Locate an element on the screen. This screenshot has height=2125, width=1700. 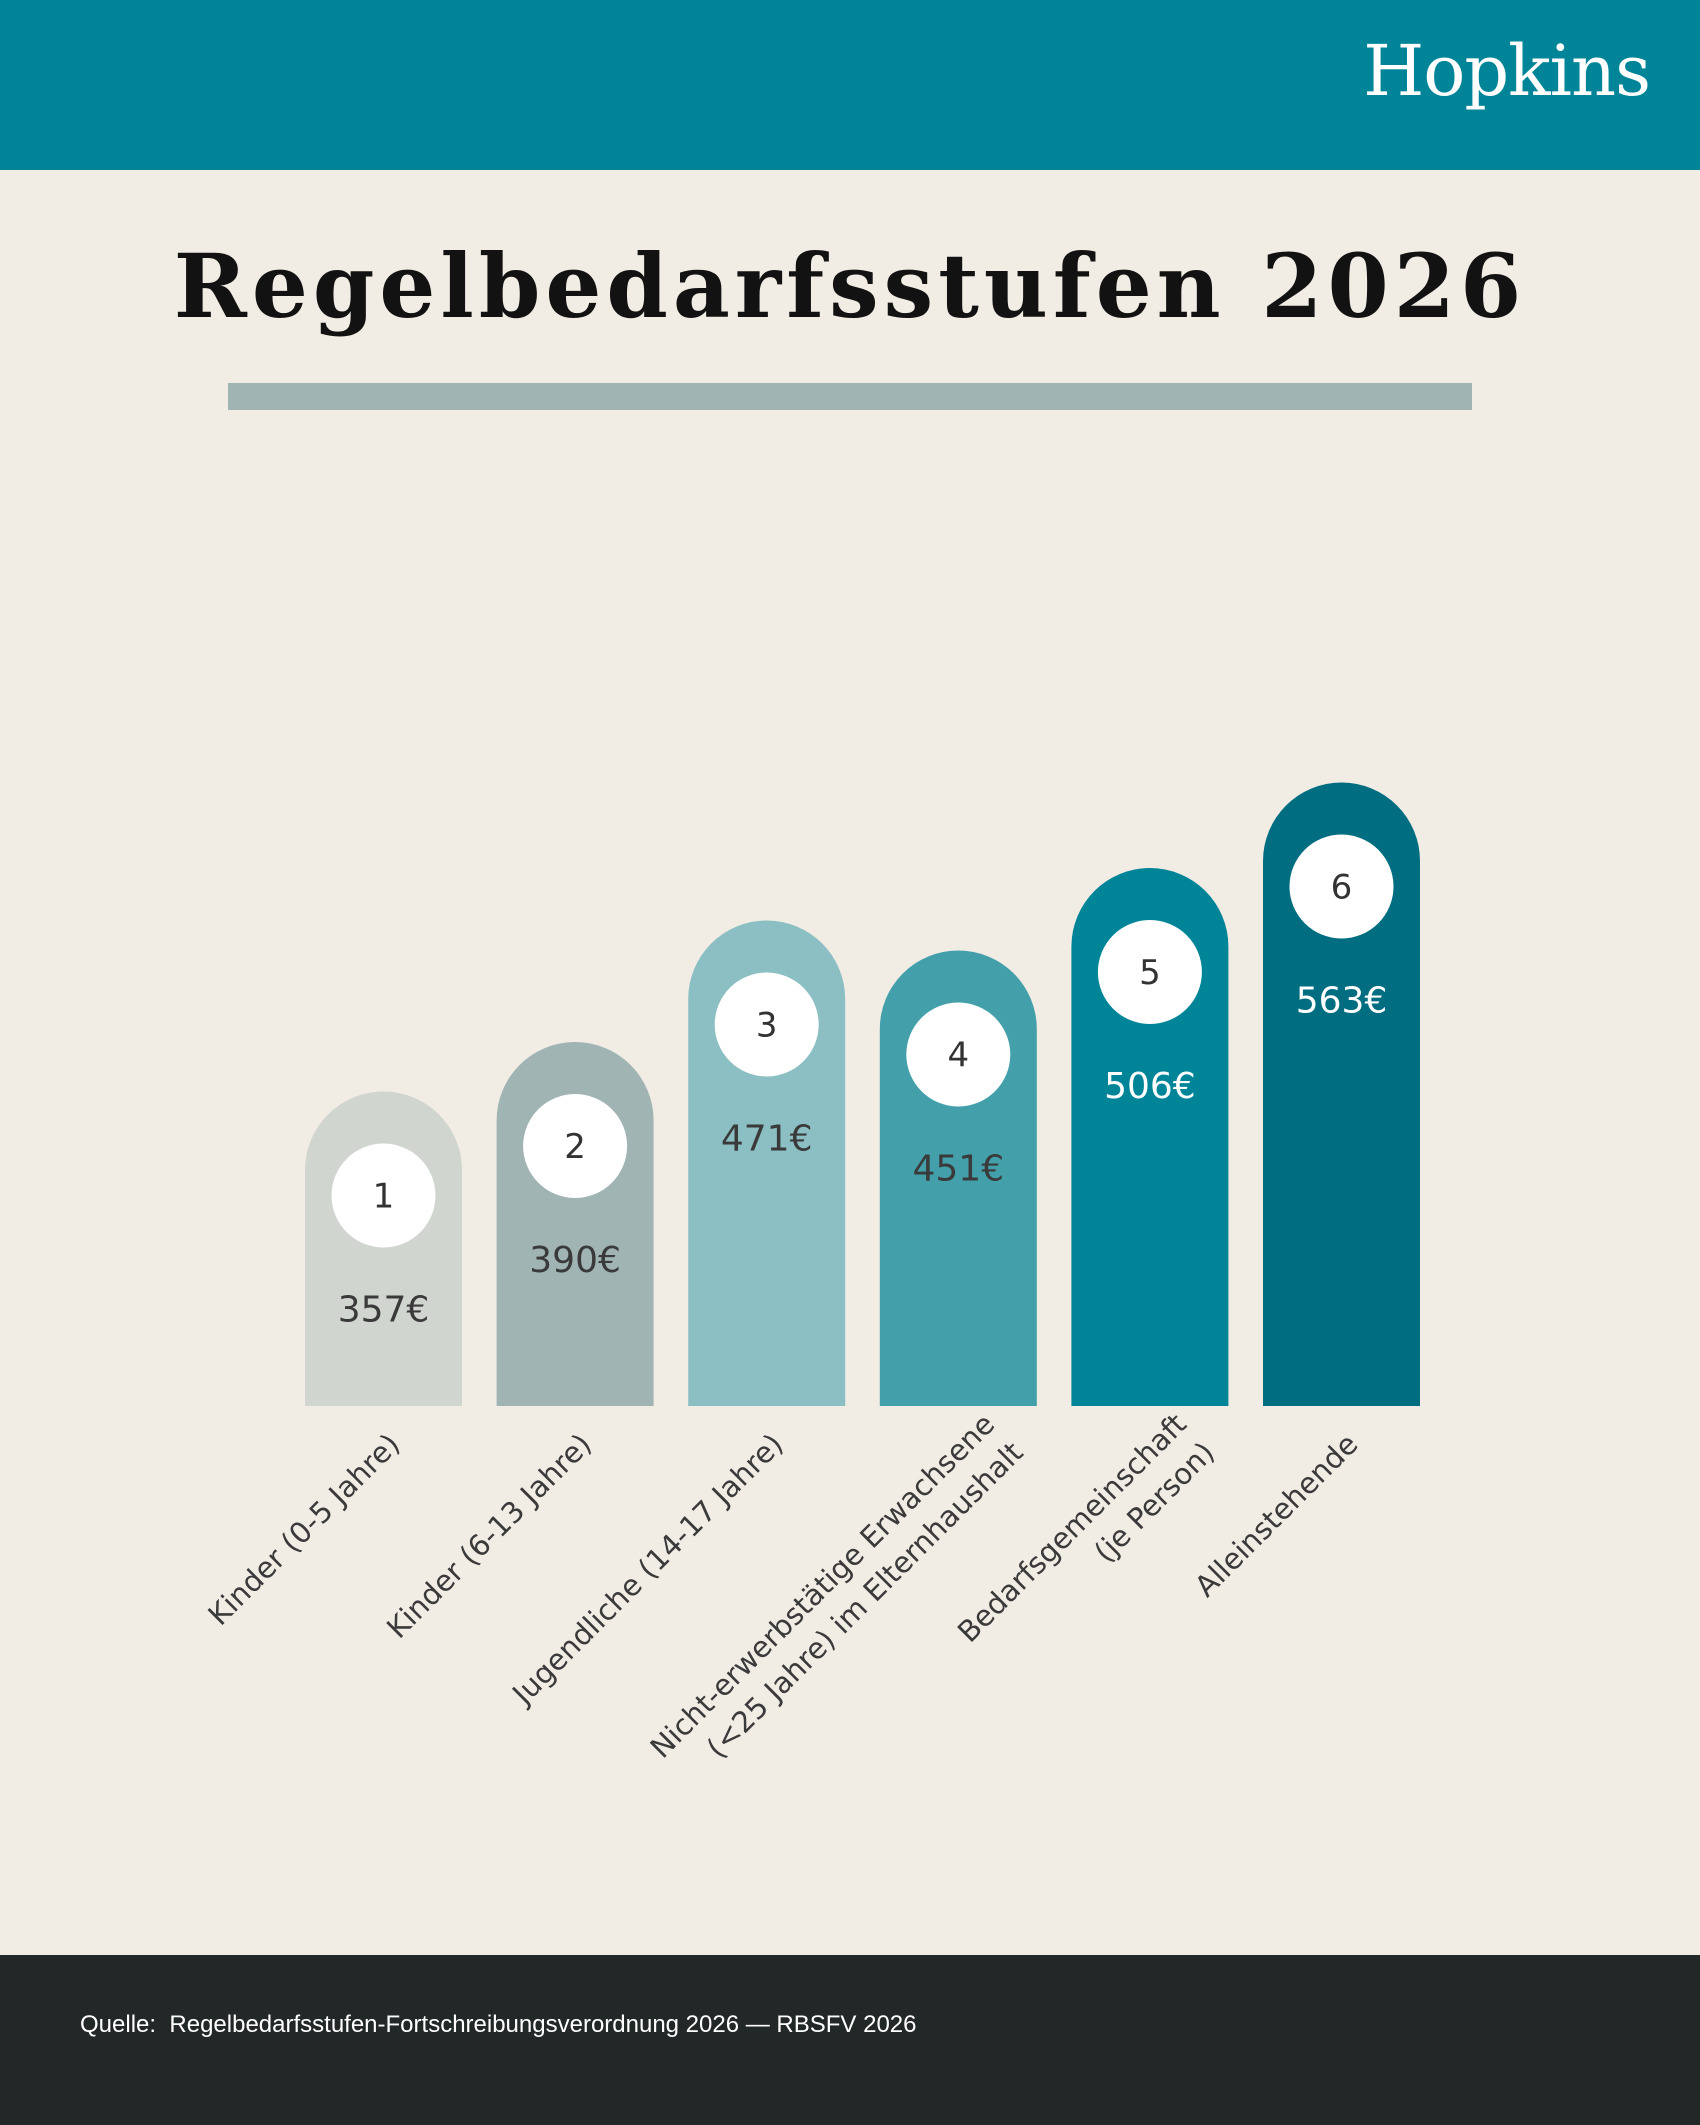
value-label-2: 390€ is located at coordinates (575, 1260).